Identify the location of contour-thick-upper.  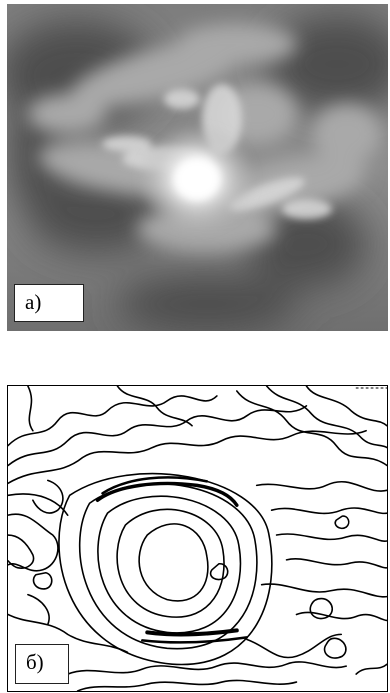
(167, 494).